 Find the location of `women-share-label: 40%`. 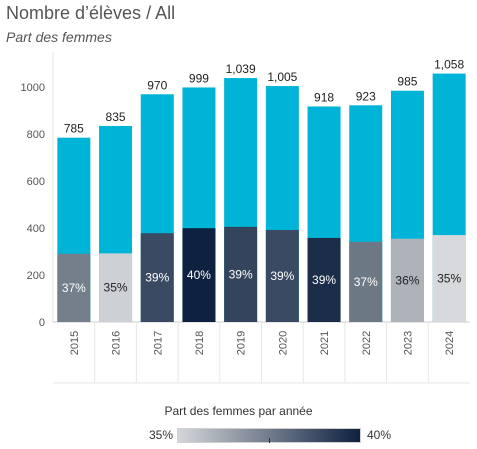

women-share-label: 40% is located at coordinates (199, 275).